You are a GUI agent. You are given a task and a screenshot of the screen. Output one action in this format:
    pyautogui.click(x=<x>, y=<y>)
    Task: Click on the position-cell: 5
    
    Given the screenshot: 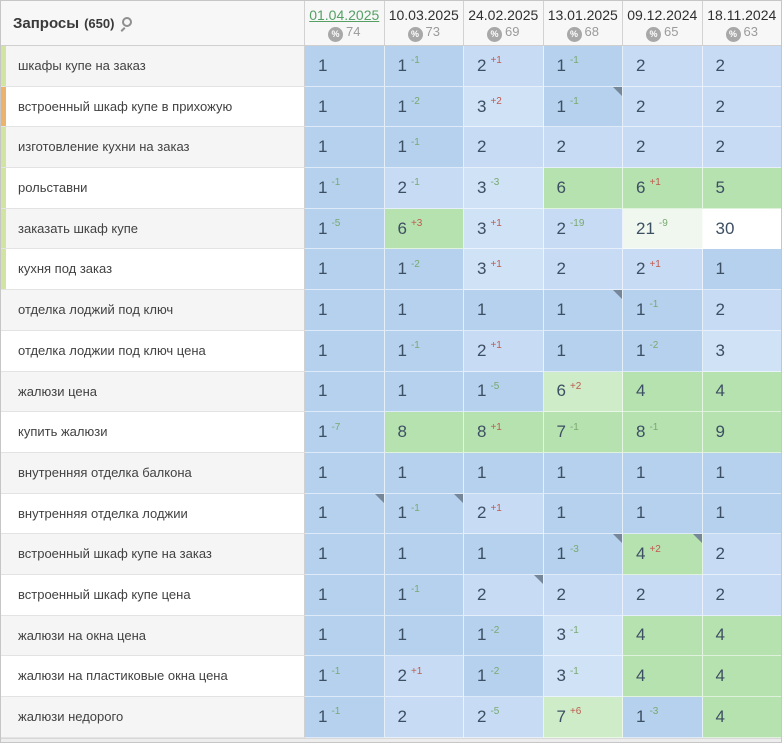 What is the action you would take?
    pyautogui.click(x=741, y=188)
    